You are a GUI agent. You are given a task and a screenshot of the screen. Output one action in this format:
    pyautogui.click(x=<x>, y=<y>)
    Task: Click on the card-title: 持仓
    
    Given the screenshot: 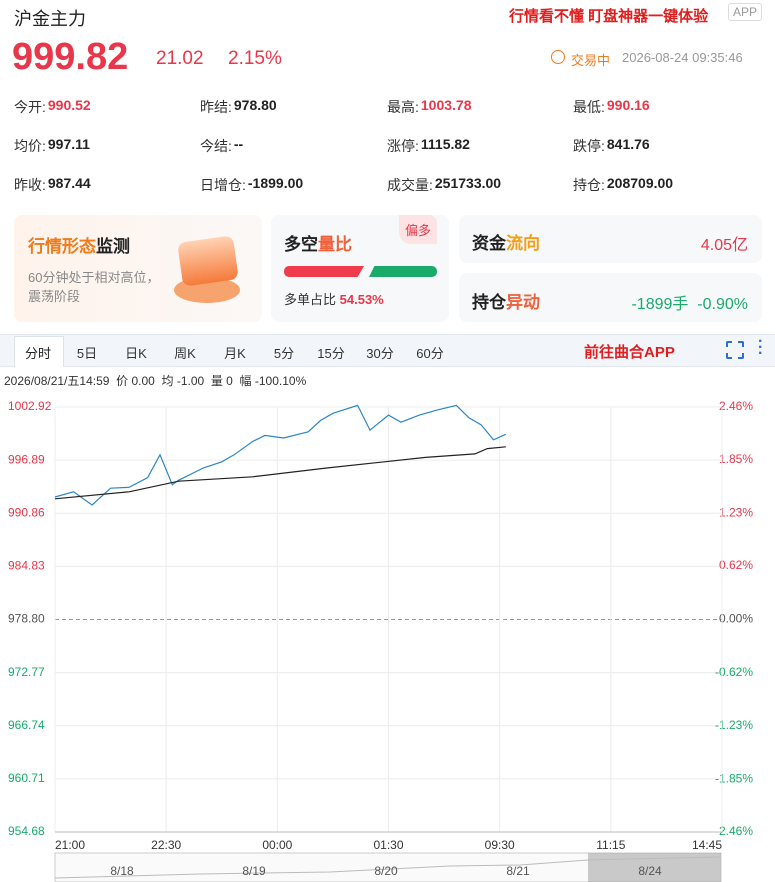 What is the action you would take?
    pyautogui.click(x=489, y=302)
    